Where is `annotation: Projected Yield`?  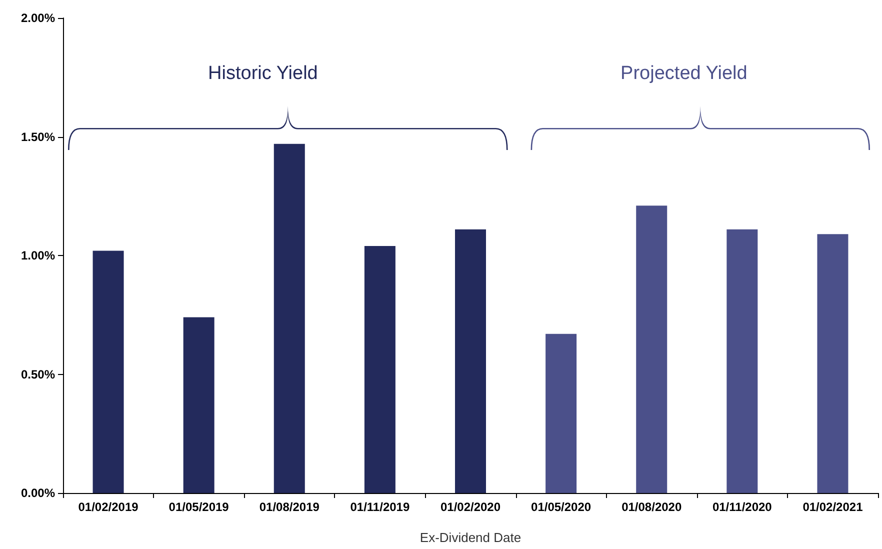
annotation: Projected Yield is located at coordinates (684, 73).